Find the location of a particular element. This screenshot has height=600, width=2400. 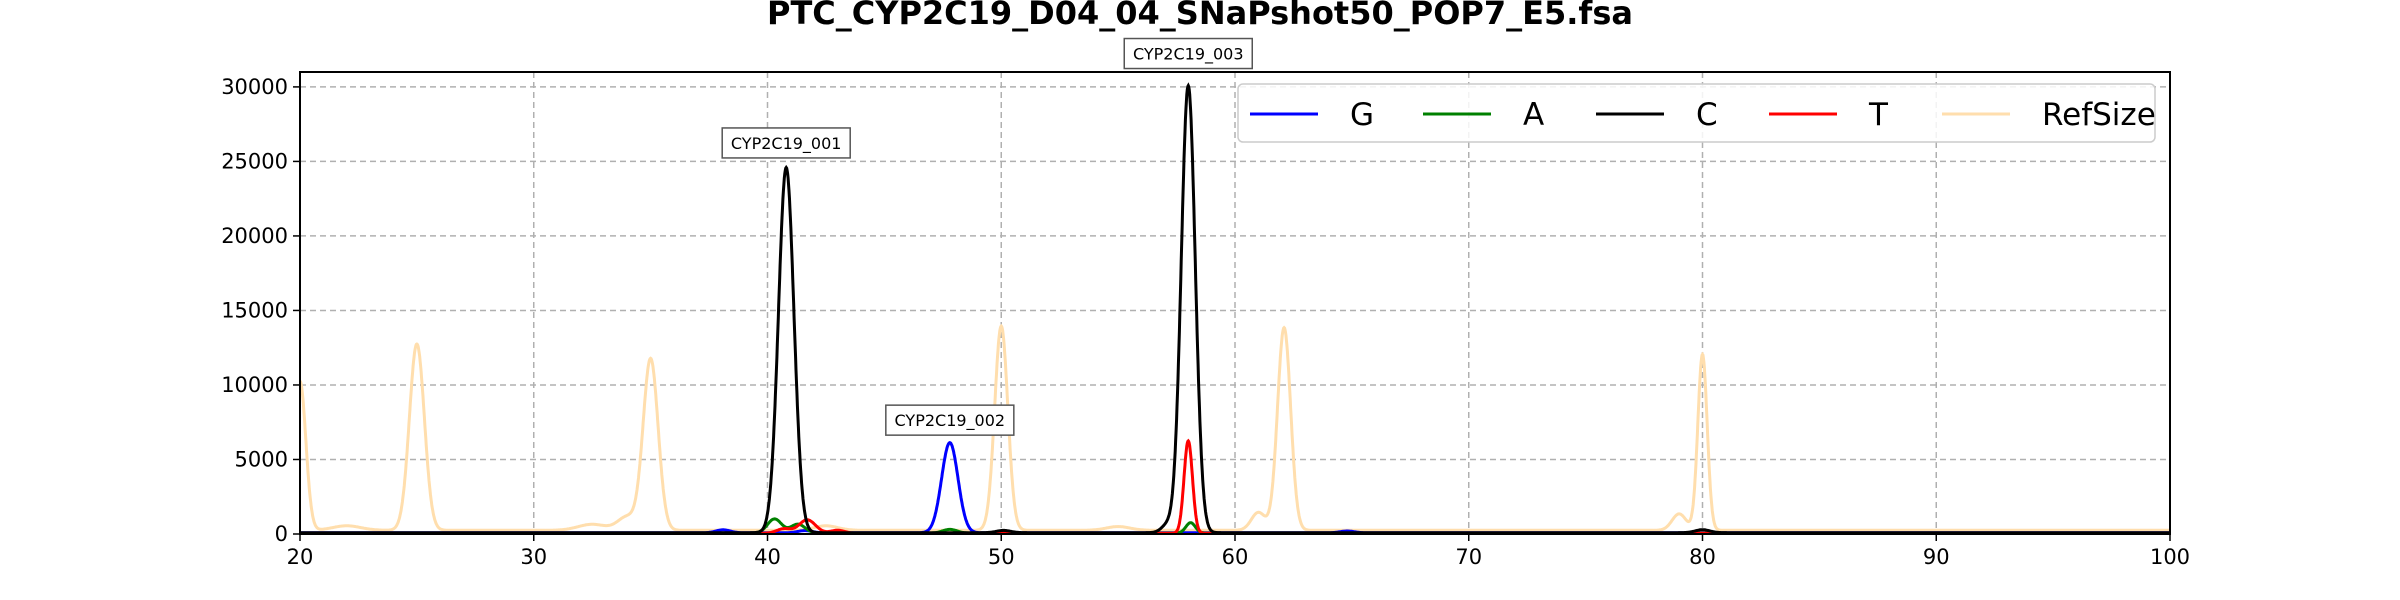

x-tick-label: 50 is located at coordinates (1001, 557).